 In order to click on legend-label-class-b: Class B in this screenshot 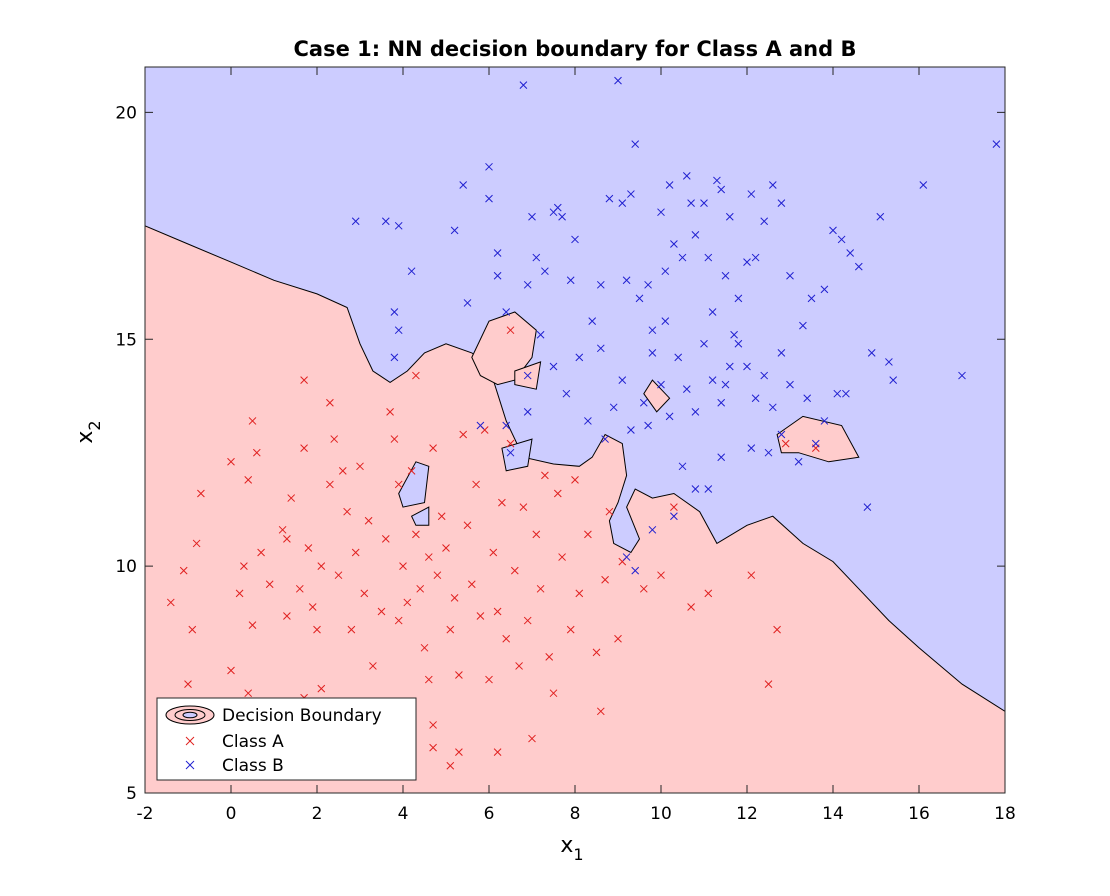, I will do `click(253, 766)`.